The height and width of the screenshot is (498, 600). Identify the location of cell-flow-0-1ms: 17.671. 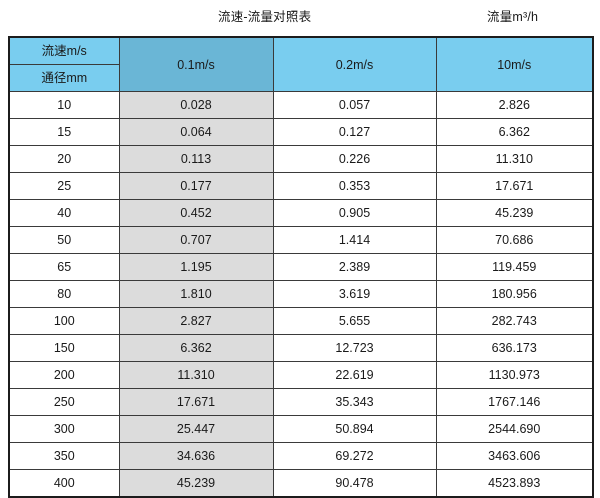
(196, 402).